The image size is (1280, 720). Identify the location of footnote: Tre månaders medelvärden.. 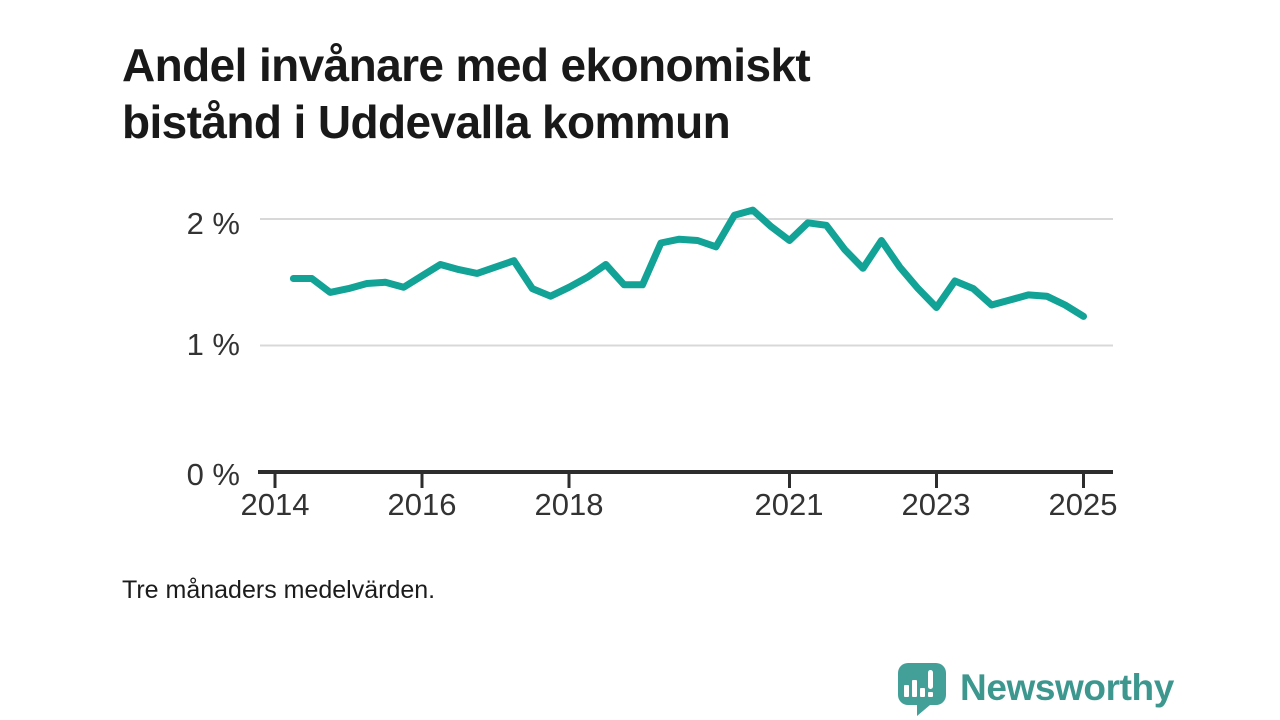
(279, 590).